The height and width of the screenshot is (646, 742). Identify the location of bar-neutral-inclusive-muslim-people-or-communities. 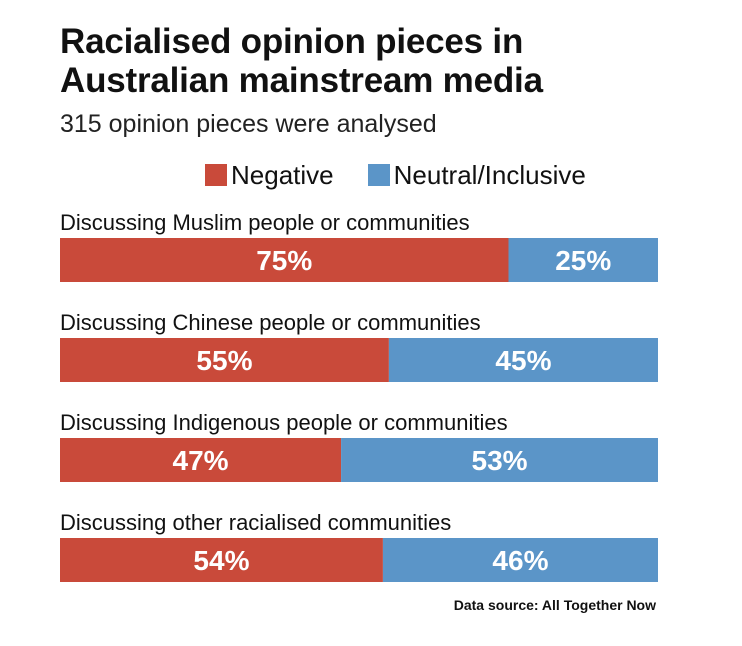
(583, 260).